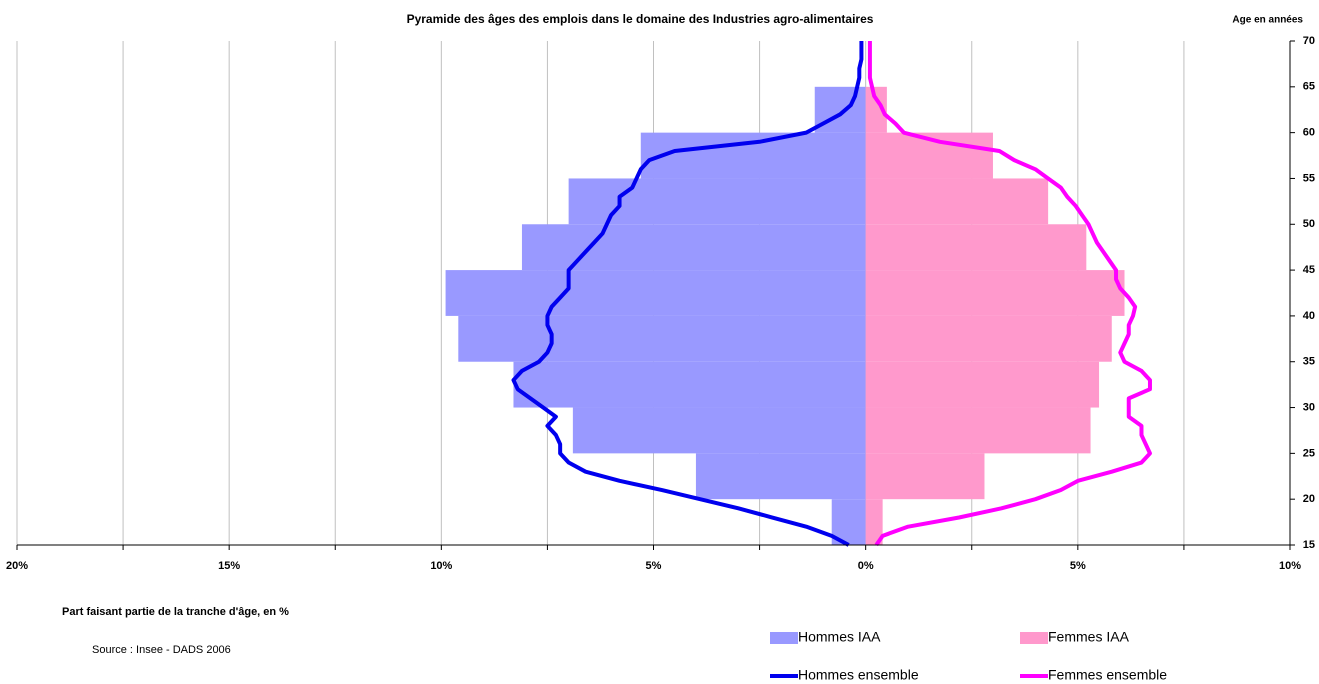  I want to click on y-tick-label: 15, so click(1309, 545).